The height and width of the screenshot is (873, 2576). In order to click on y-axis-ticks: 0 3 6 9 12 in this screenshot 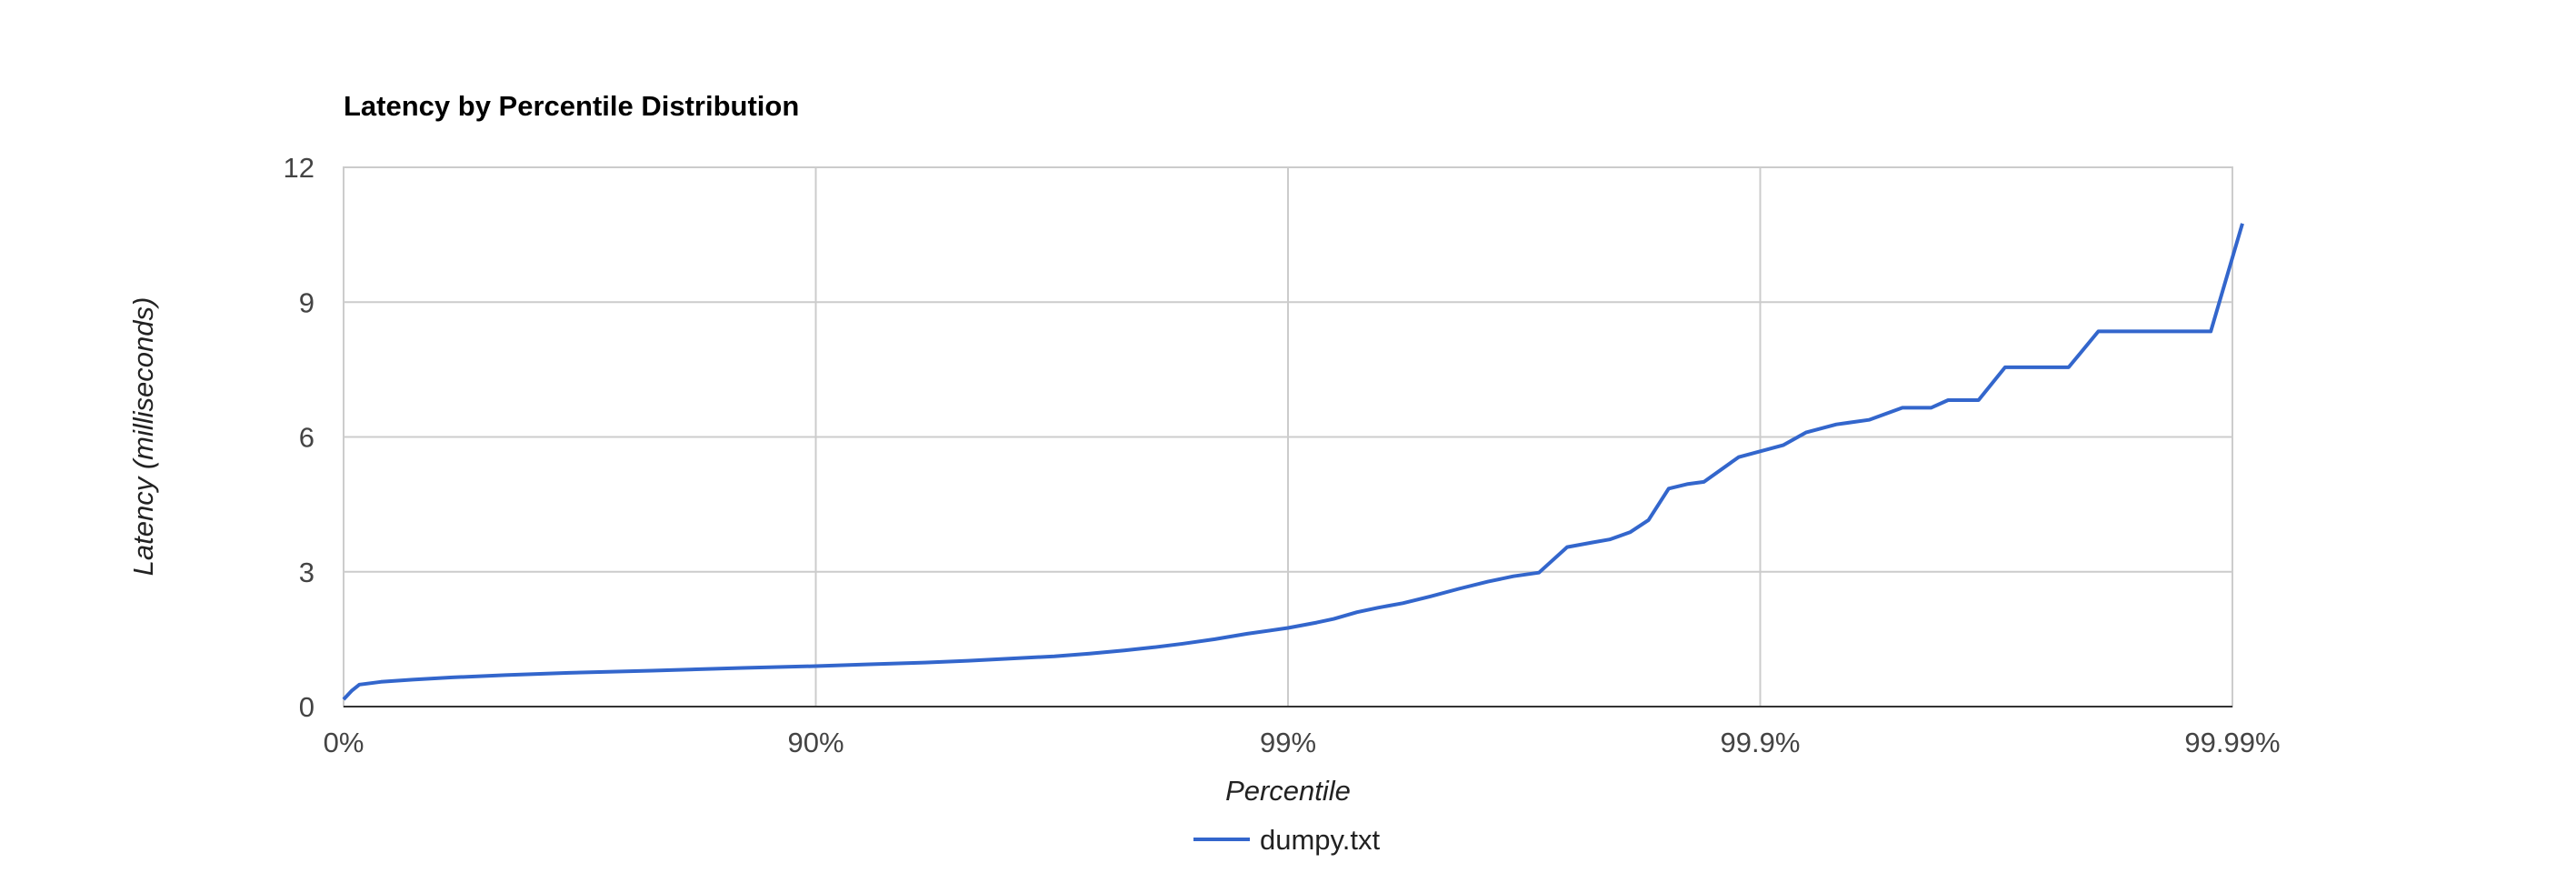, I will do `click(299, 438)`.